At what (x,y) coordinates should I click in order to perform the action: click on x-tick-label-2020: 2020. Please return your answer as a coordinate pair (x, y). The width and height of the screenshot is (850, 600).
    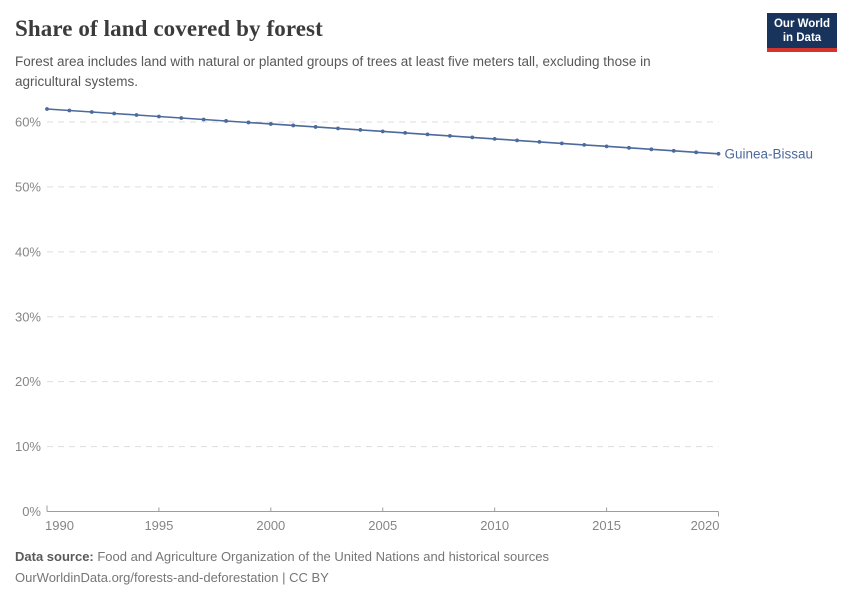
    Looking at the image, I should click on (705, 525).